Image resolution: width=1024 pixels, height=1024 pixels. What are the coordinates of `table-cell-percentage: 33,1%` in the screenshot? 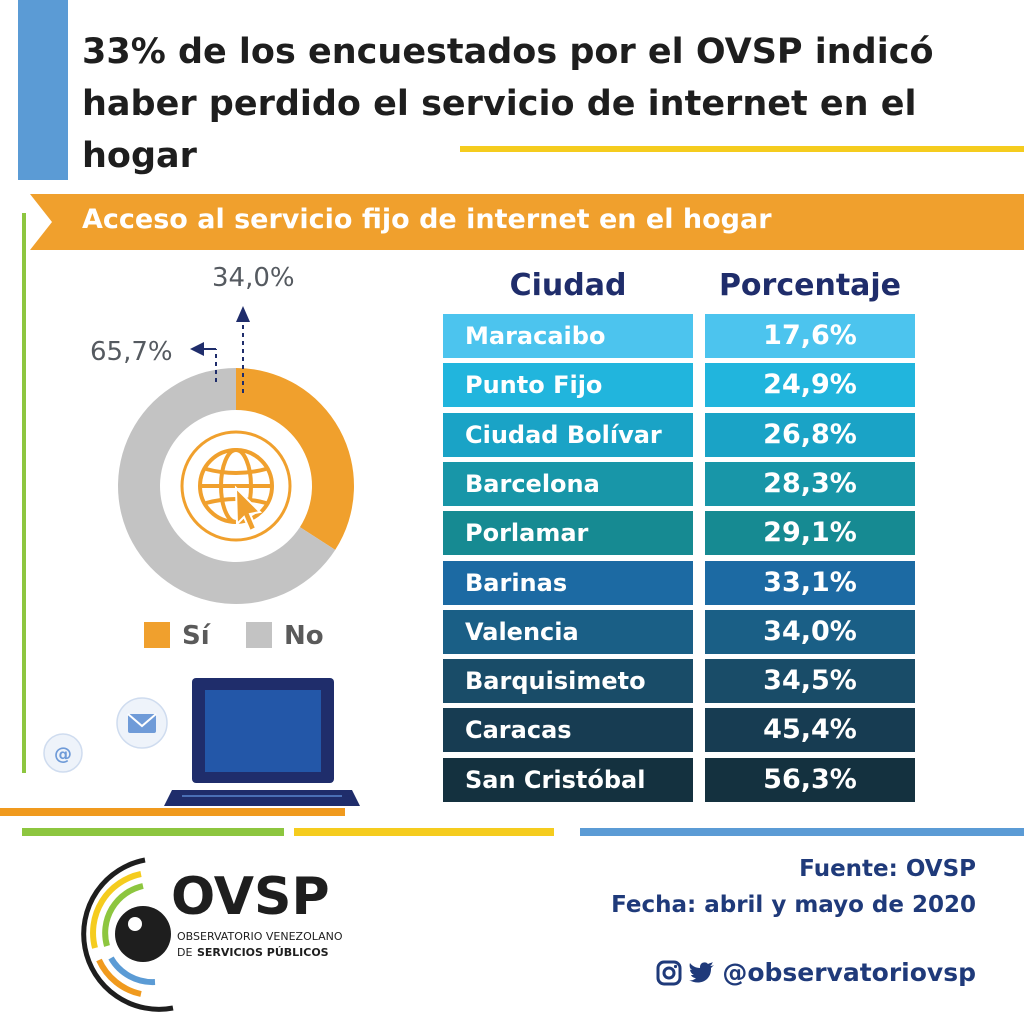 It's located at (810, 583).